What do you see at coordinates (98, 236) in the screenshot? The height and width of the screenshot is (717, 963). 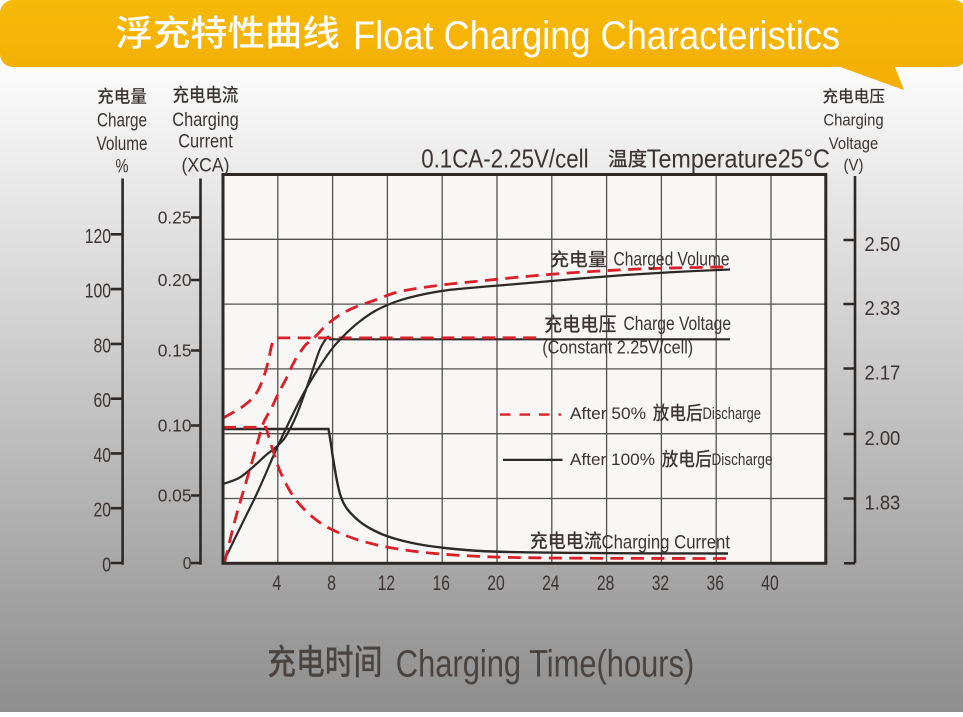 I see `svg-text: 120` at bounding box center [98, 236].